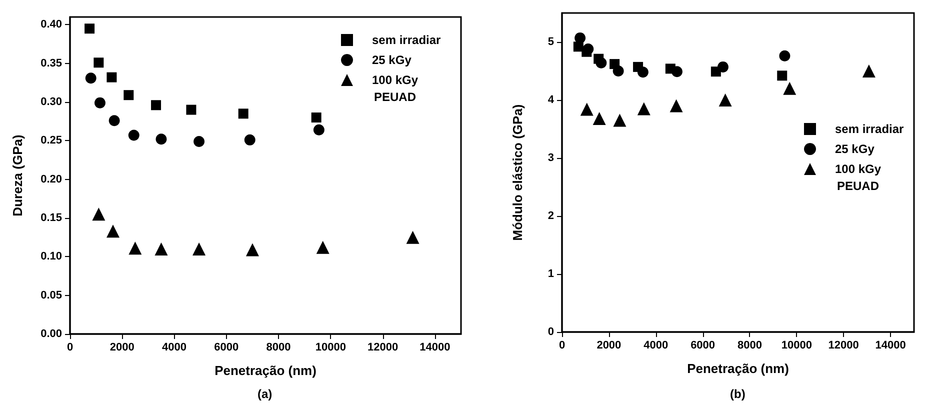  I want to click on y-tick-label: 0.35, so click(51, 63).